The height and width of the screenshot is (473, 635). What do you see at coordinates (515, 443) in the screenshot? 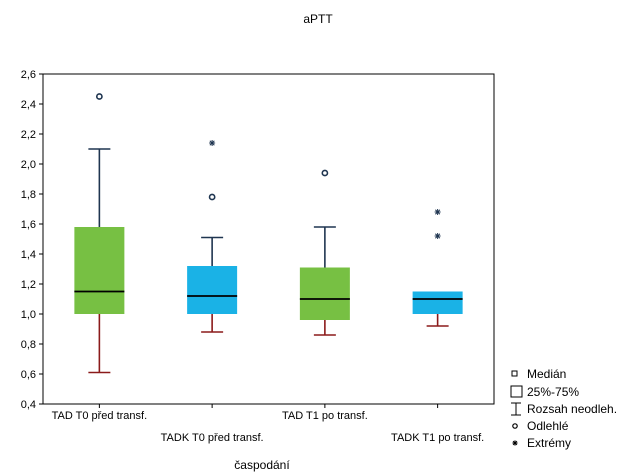
I see `legend-extreme-symbol` at bounding box center [515, 443].